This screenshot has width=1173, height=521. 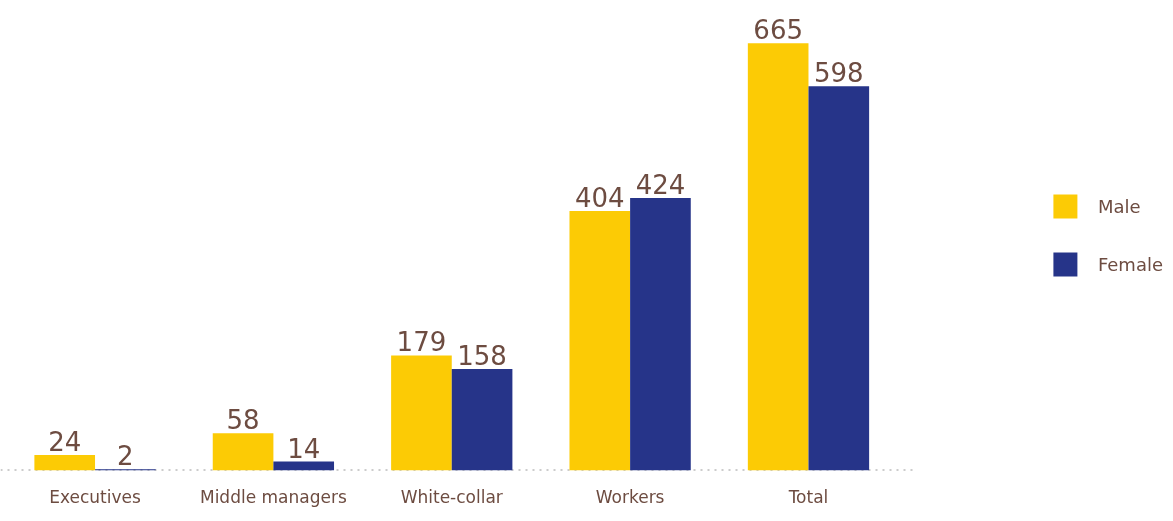 What do you see at coordinates (1130, 264) in the screenshot?
I see `legend-label: Female` at bounding box center [1130, 264].